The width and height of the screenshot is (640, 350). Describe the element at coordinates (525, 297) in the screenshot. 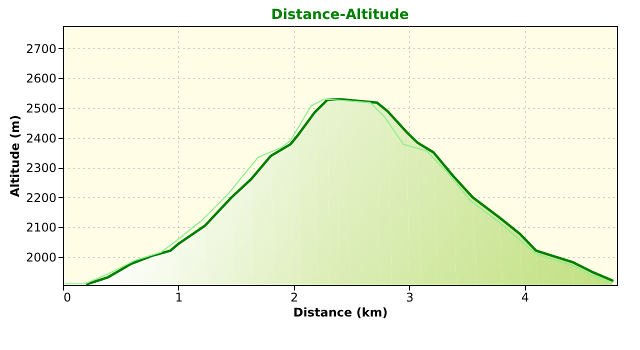

I see `x-tick-label: 4` at that location.